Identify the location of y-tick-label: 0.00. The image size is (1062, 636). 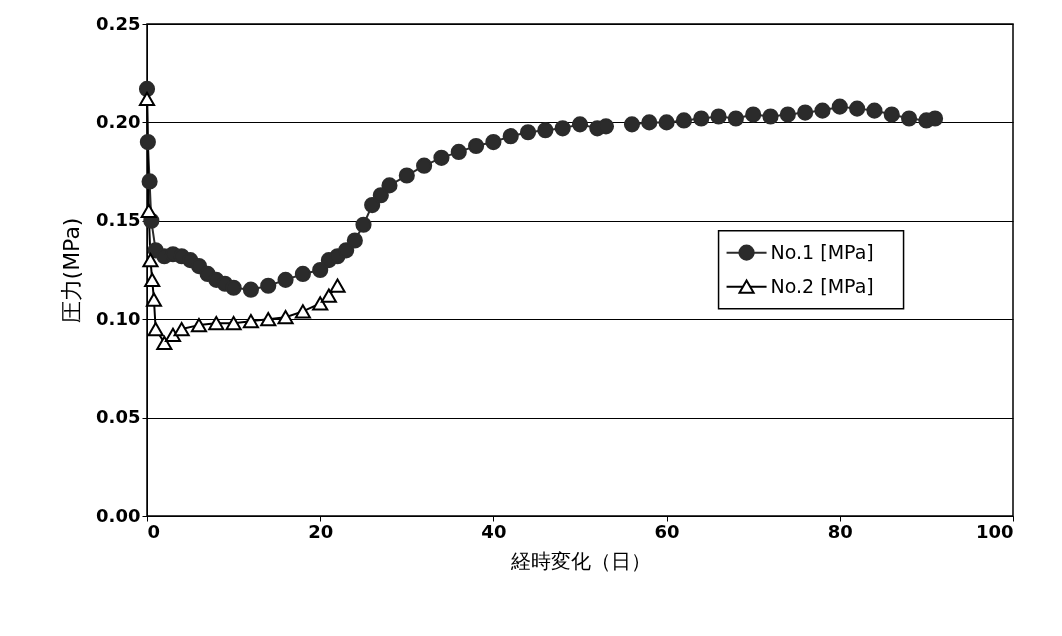
(118, 515).